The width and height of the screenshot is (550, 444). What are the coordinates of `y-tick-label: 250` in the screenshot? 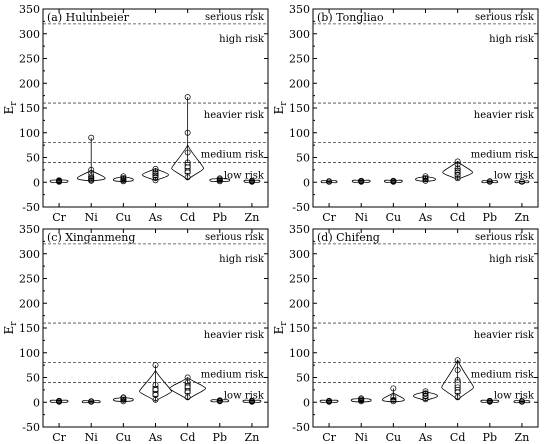 It's located at (299, 279).